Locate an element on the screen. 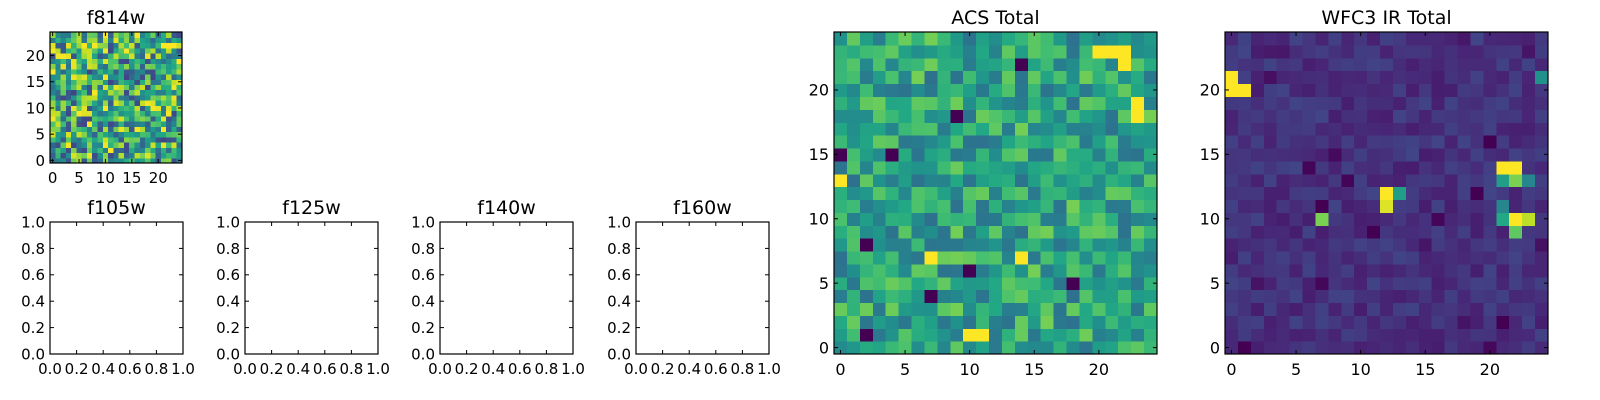 The image size is (1600, 400). y-tick-label: 0.8 is located at coordinates (423, 249).